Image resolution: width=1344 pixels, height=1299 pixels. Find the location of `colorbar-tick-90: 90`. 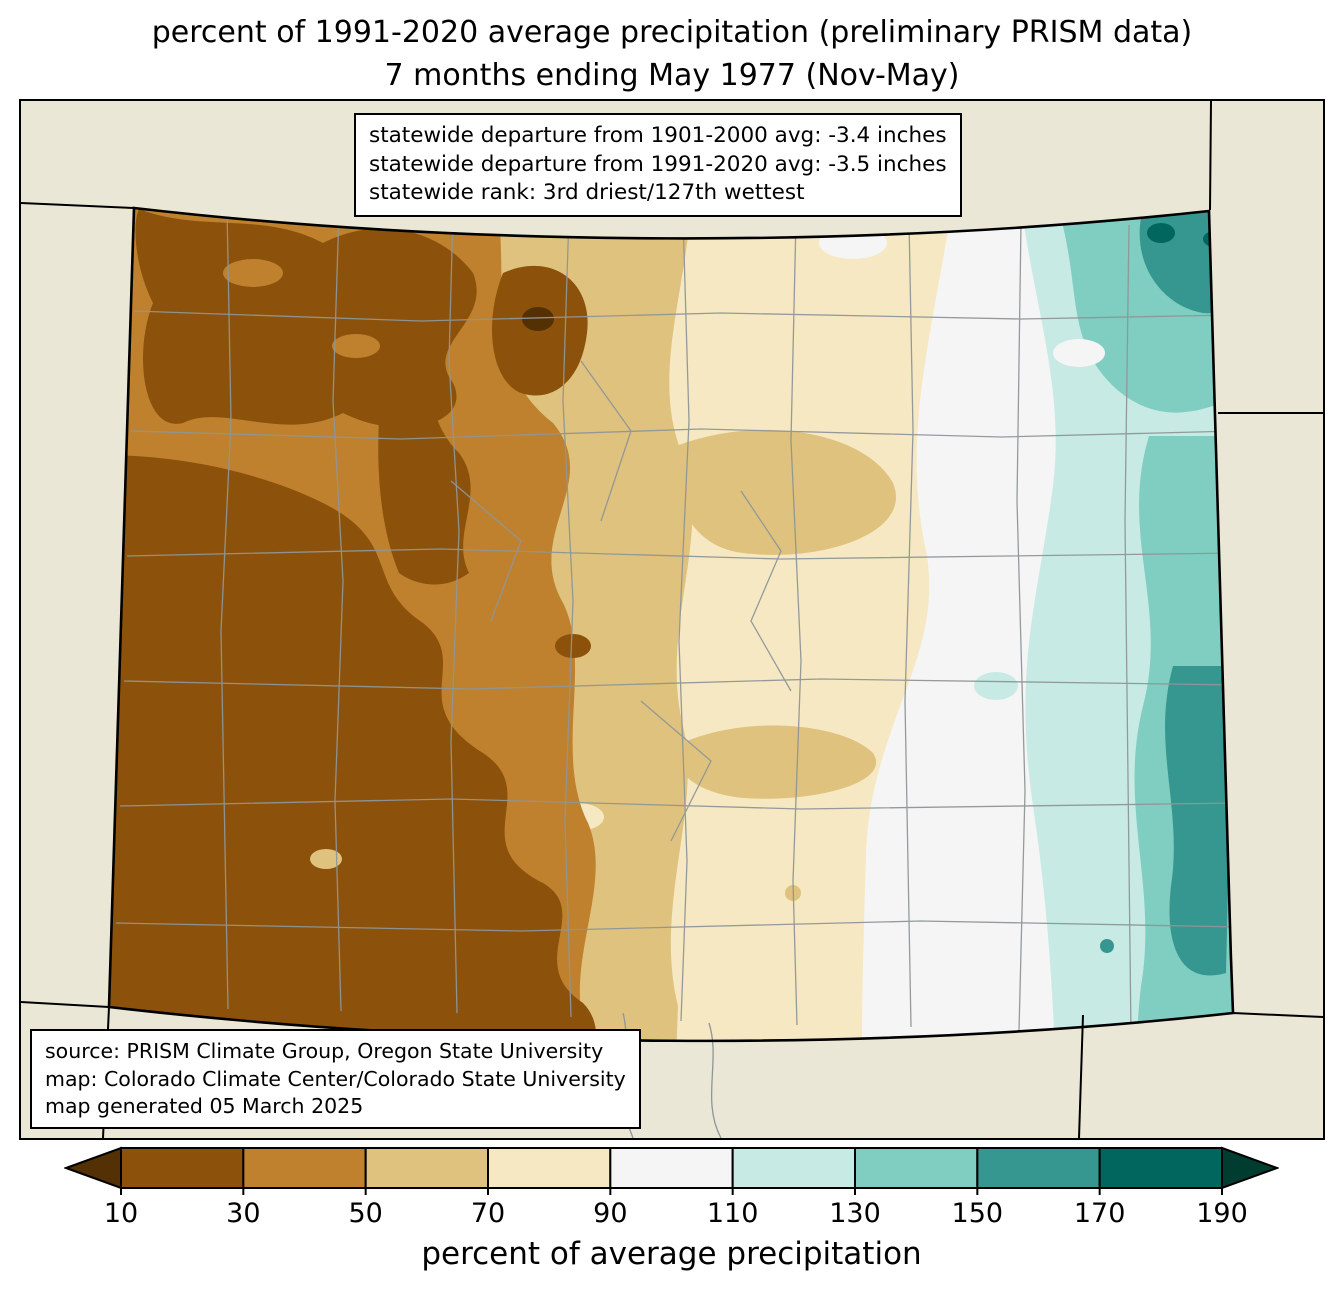

colorbar-tick-90: 90 is located at coordinates (610, 1213).